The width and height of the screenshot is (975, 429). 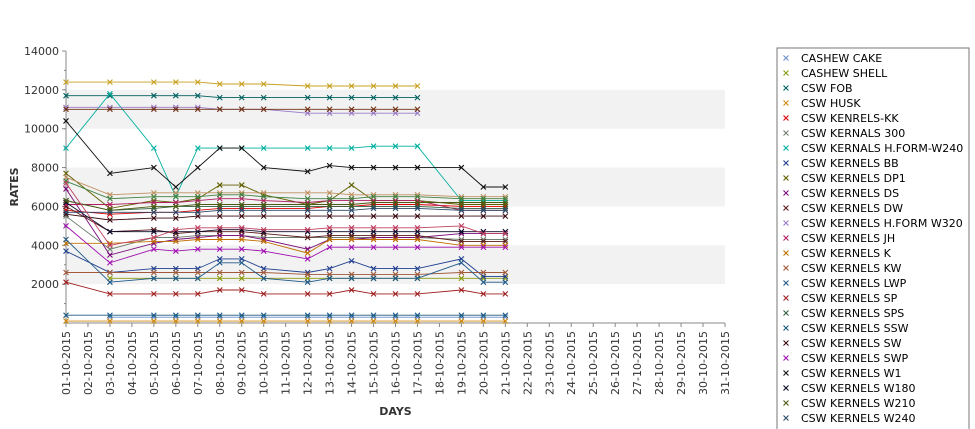 I want to click on x-tick-label: 09-10-2015, so click(x=242, y=363).